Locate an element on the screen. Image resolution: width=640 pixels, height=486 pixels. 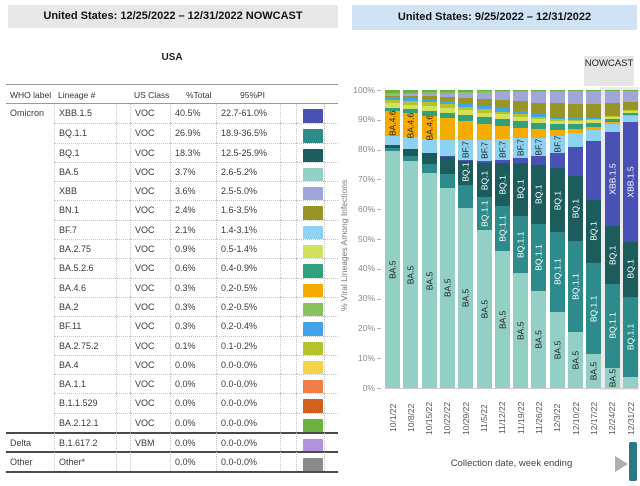
stacked-bar-12-10-22: BA.5 BQ.1.1 BQ.1 is located at coordinates (576, 239).